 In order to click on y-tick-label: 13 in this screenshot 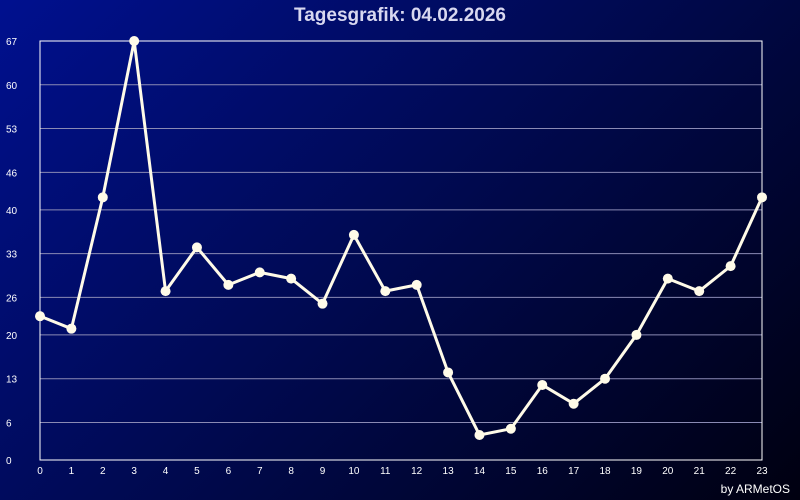, I will do `click(12, 380)`.